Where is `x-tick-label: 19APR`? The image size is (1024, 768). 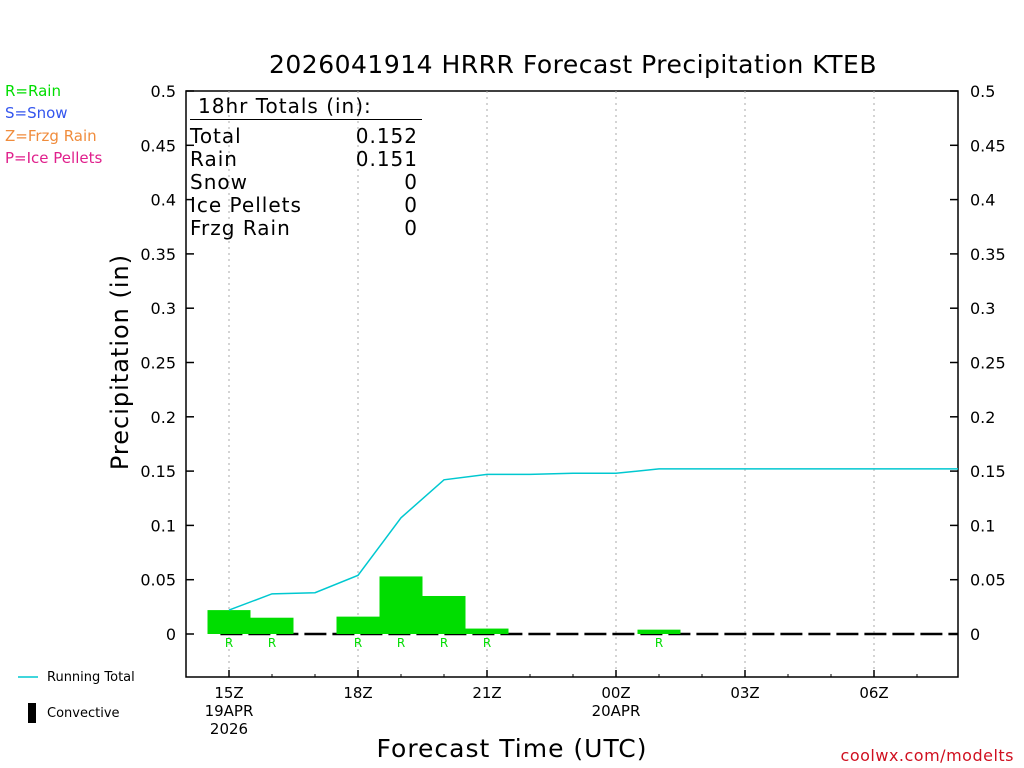
x-tick-label: 19APR is located at coordinates (229, 711).